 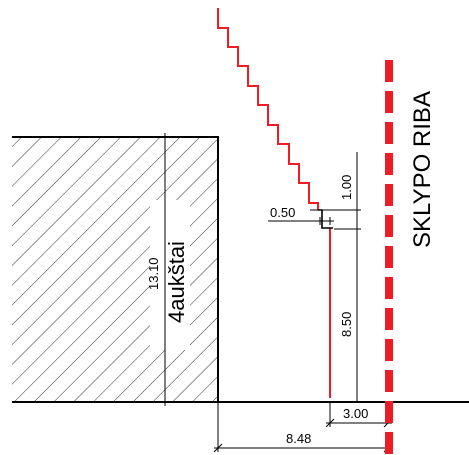 I want to click on building-dim-mask, so click(x=170, y=275).